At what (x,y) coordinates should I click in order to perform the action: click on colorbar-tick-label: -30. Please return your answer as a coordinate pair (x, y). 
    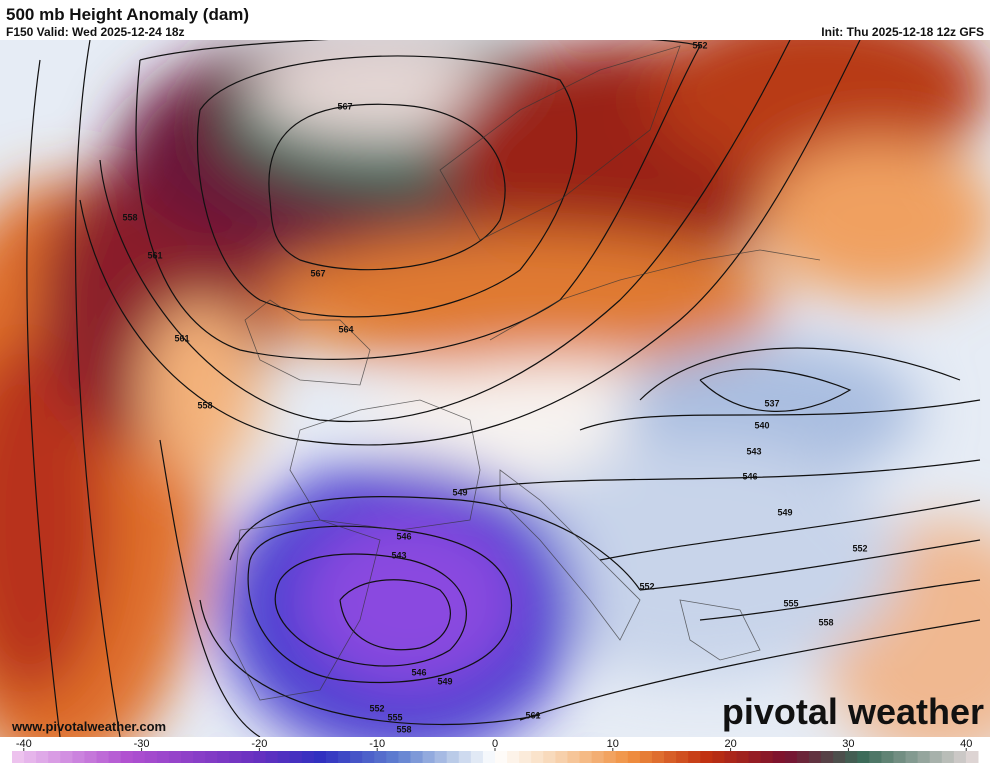
    Looking at the image, I should click on (142, 744).